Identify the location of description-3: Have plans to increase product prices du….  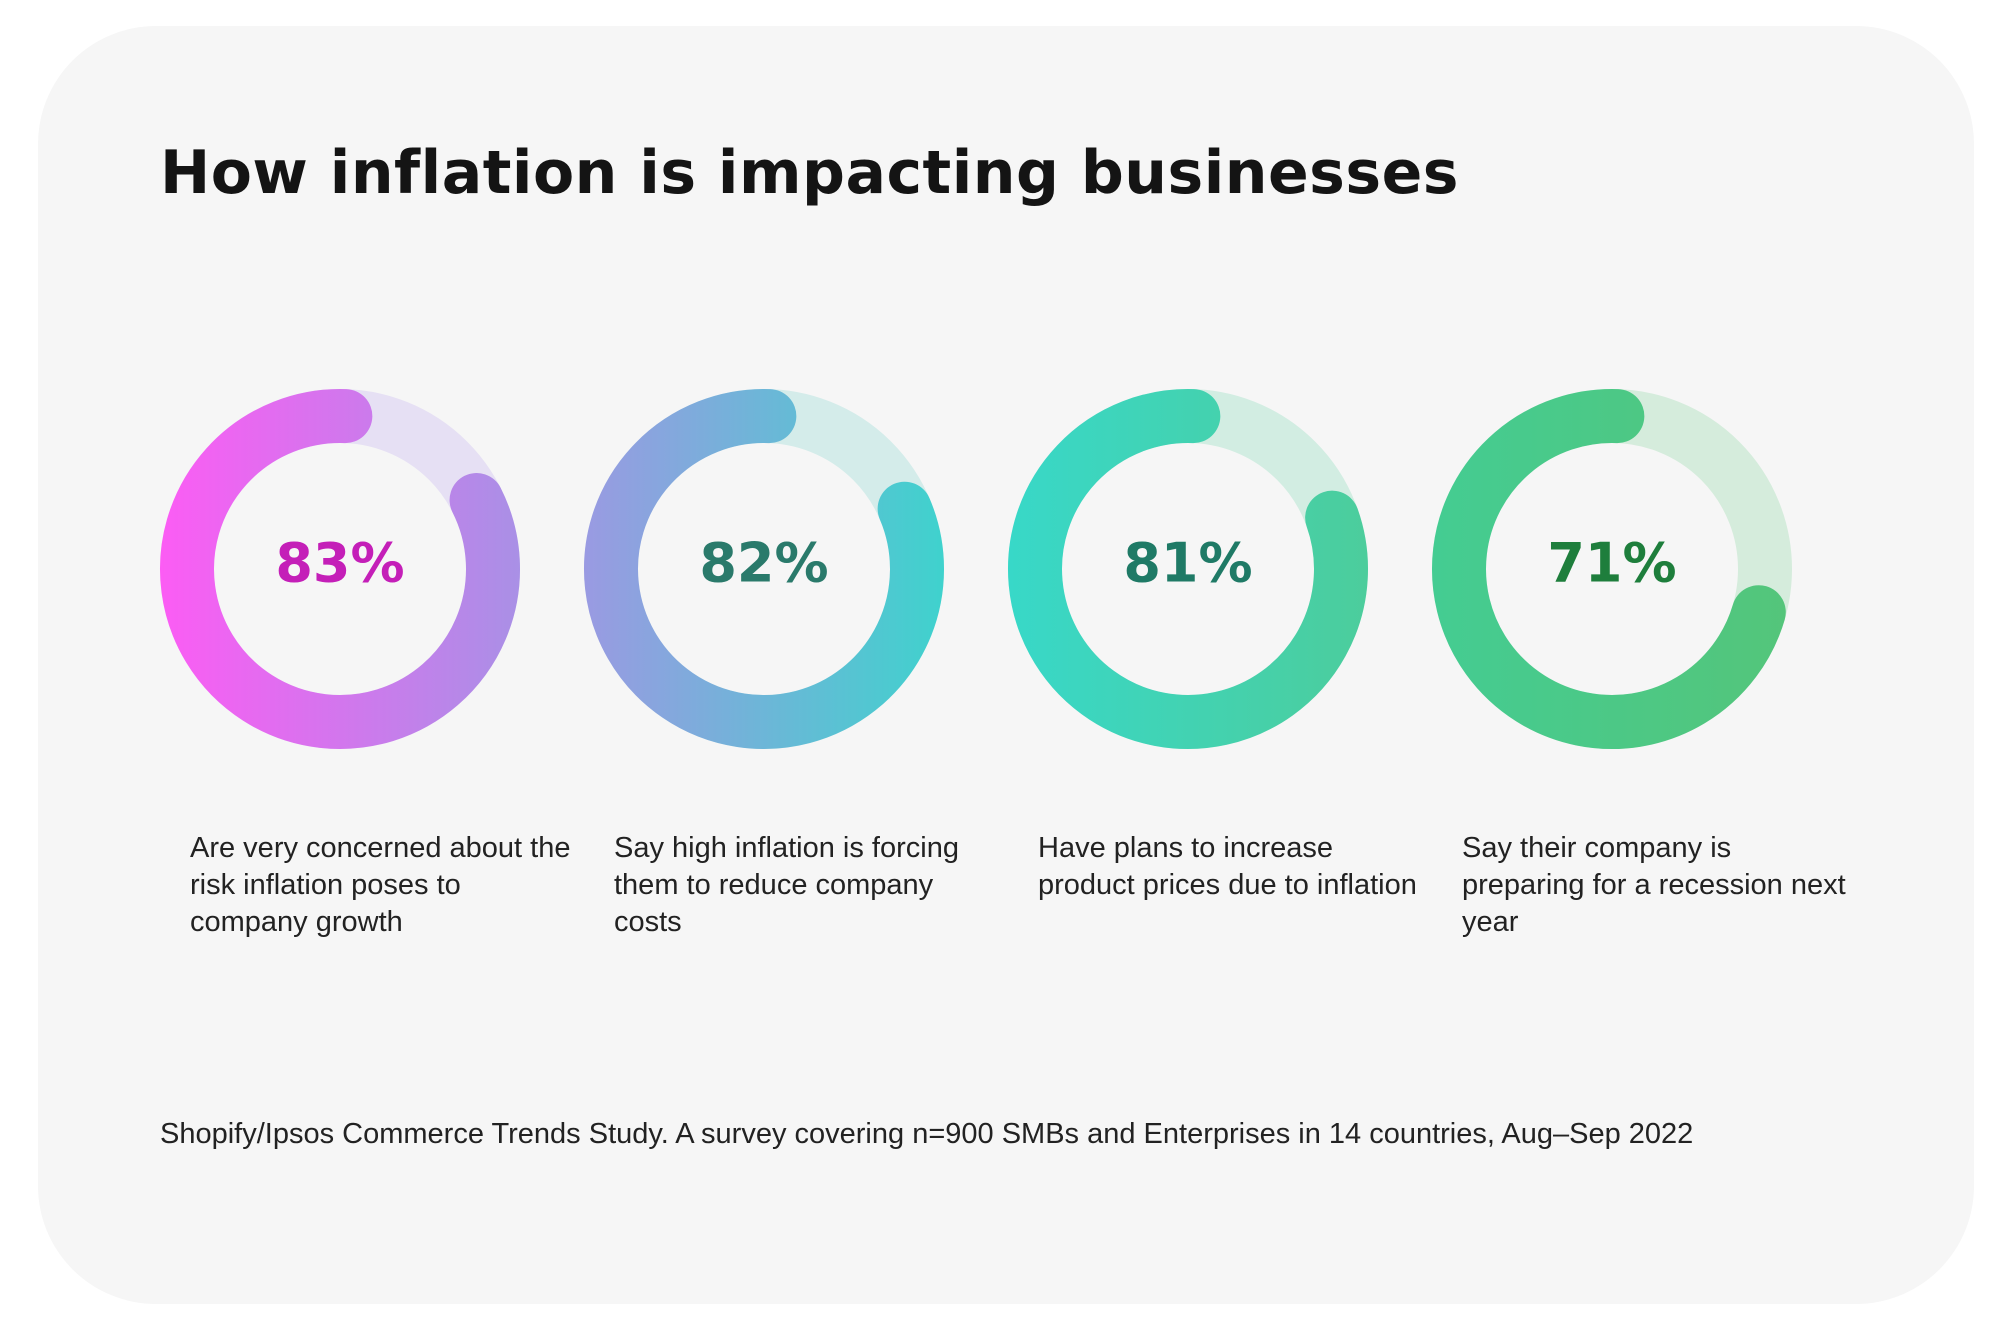
(1227, 866).